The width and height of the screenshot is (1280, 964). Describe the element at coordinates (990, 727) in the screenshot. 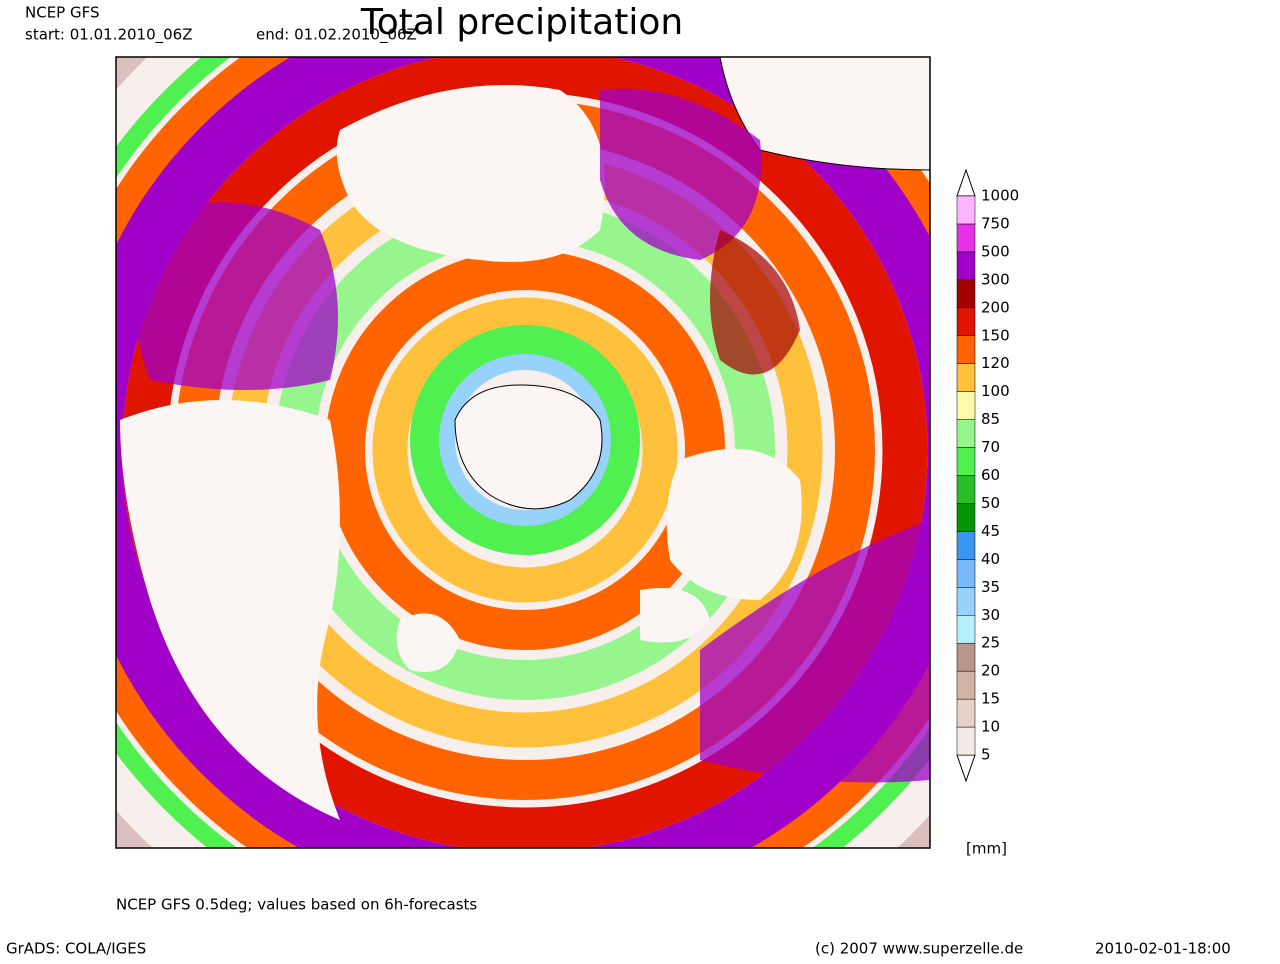

I see `colorbar-label: 10` at that location.